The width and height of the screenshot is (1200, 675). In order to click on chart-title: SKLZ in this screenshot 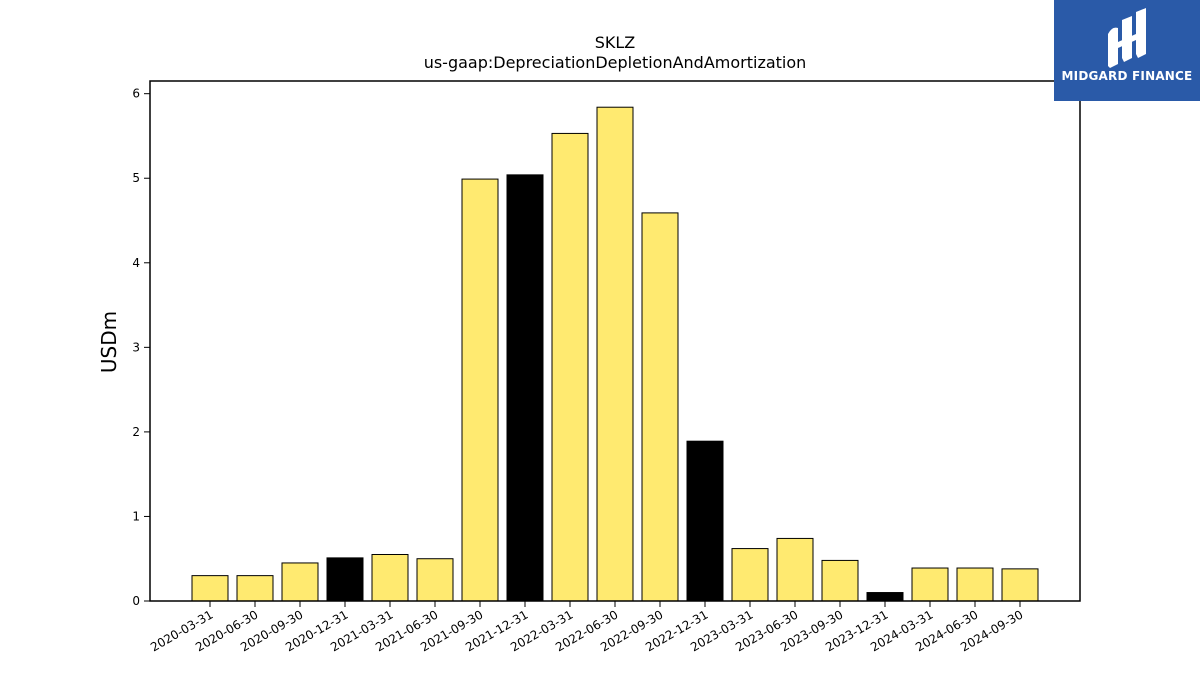, I will do `click(615, 42)`.